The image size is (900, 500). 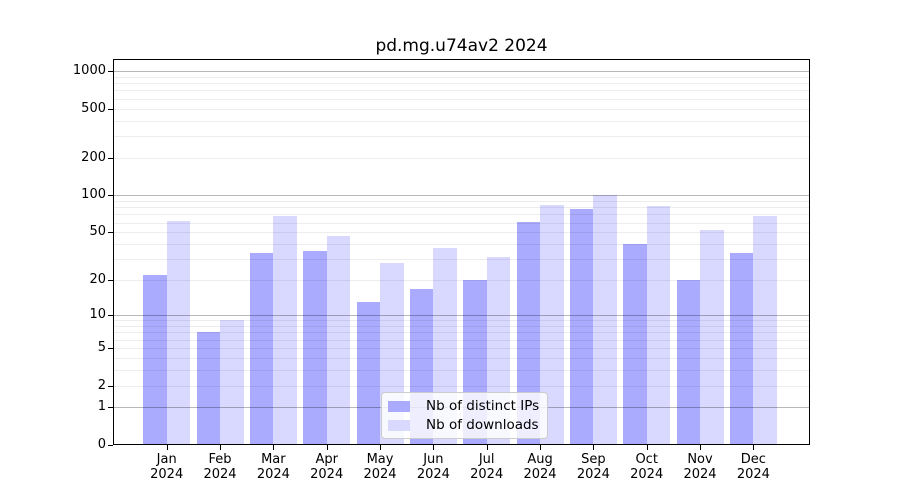 I want to click on legend-swatch-distinct-ips, so click(x=399, y=406).